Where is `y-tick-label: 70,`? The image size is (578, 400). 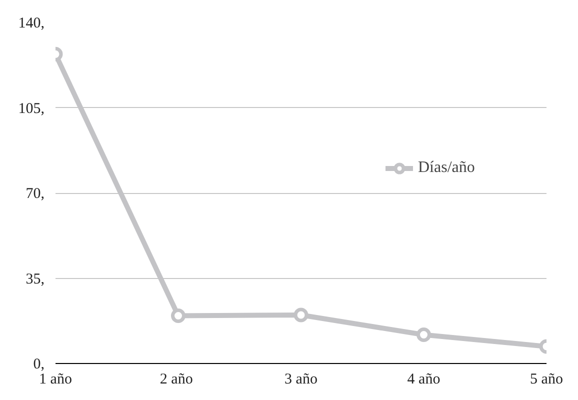
y-tick-label: 70, is located at coordinates (35, 194).